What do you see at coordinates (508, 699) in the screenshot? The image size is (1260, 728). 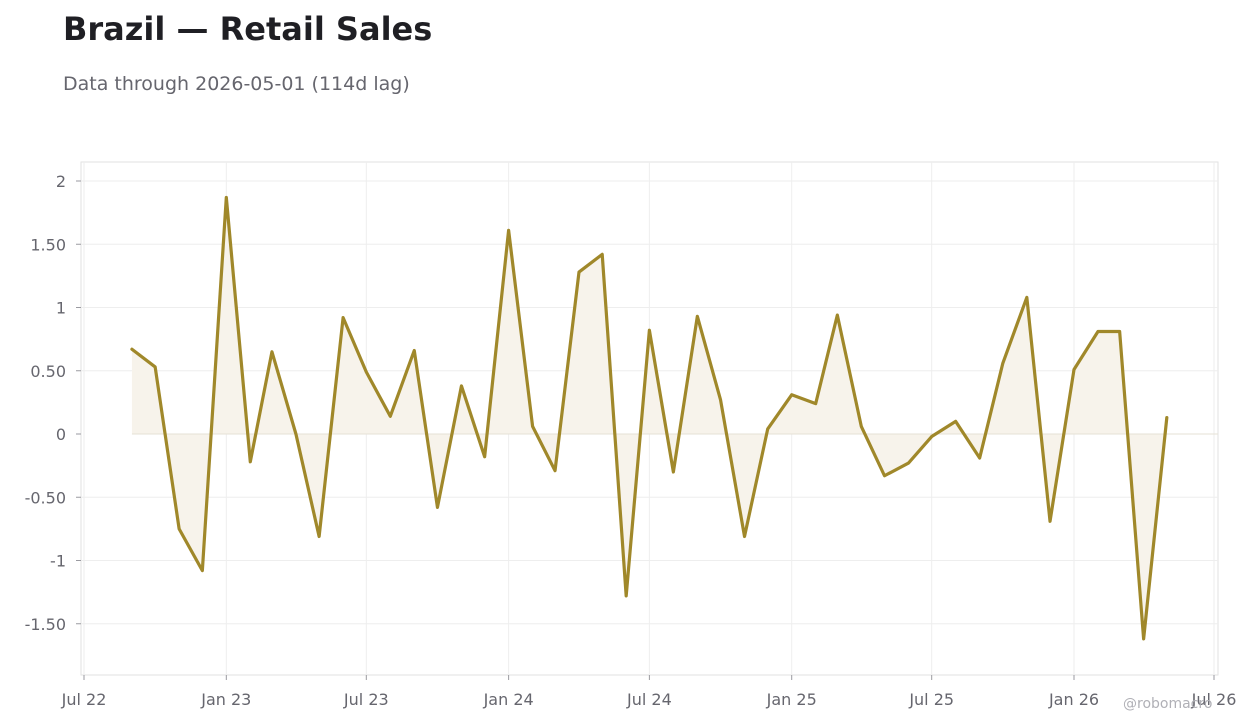 I see `x-tick-label: Jan 24` at bounding box center [508, 699].